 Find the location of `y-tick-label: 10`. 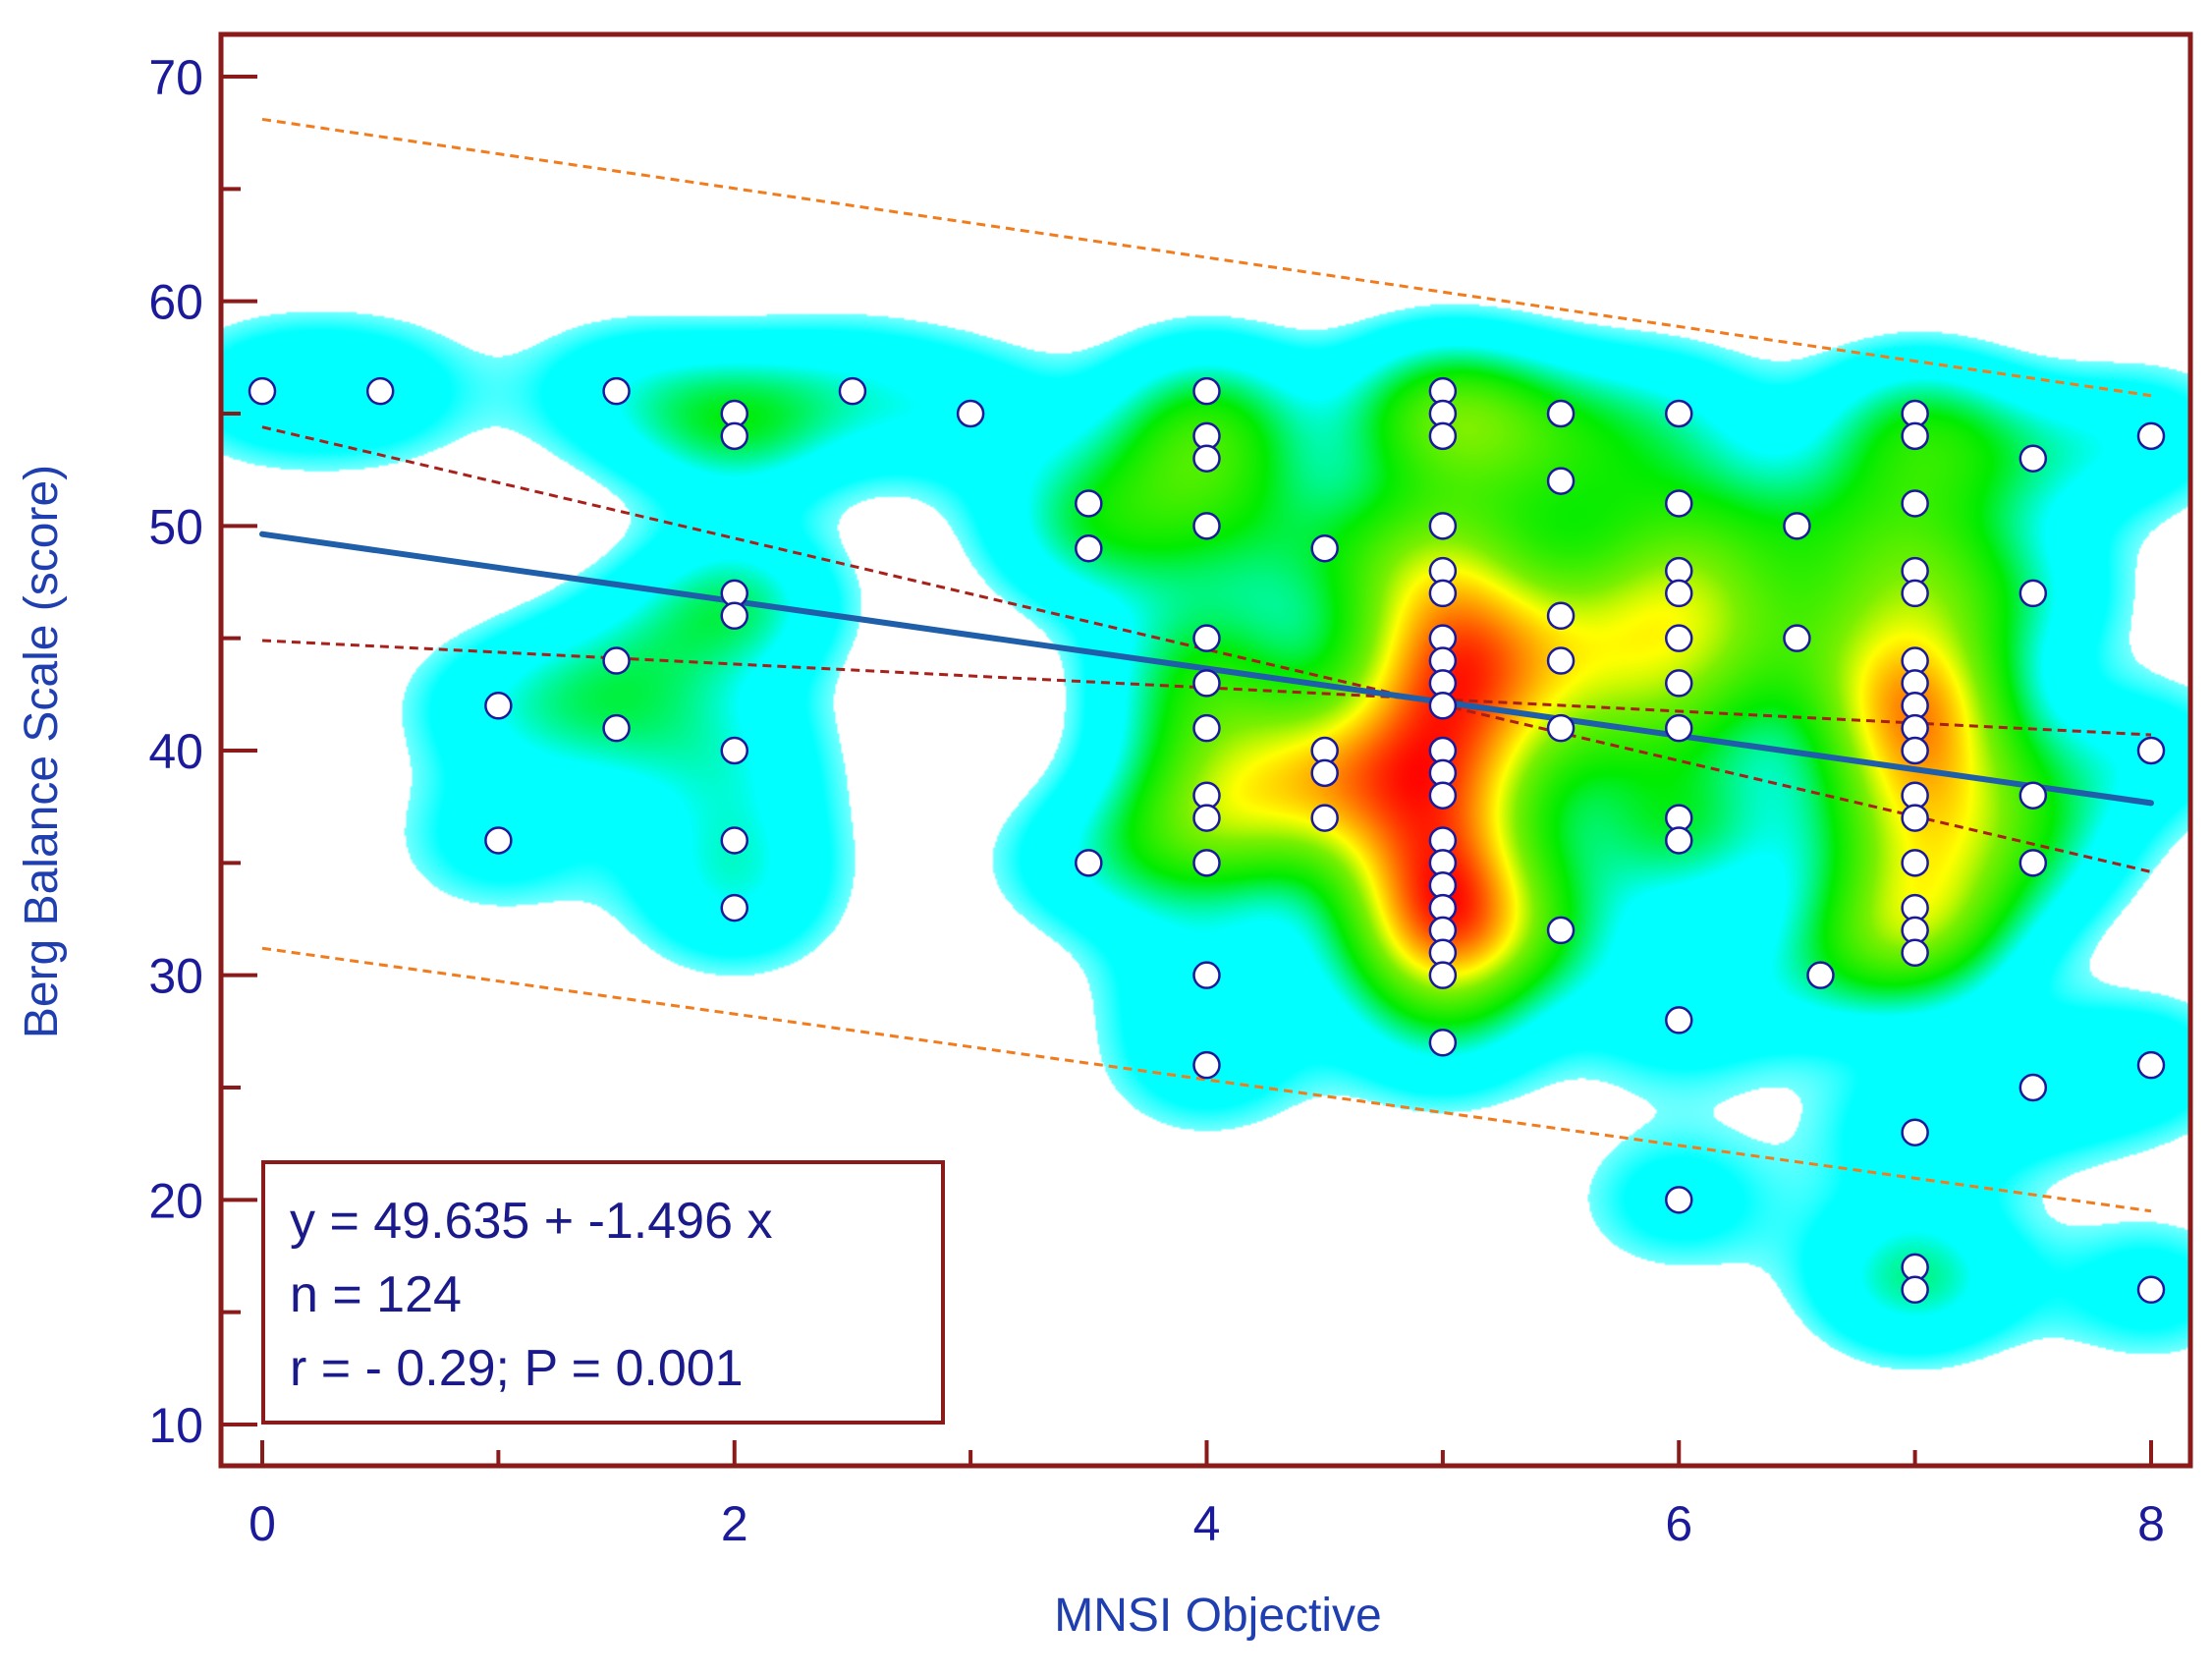

y-tick-label: 10 is located at coordinates (175, 1425).